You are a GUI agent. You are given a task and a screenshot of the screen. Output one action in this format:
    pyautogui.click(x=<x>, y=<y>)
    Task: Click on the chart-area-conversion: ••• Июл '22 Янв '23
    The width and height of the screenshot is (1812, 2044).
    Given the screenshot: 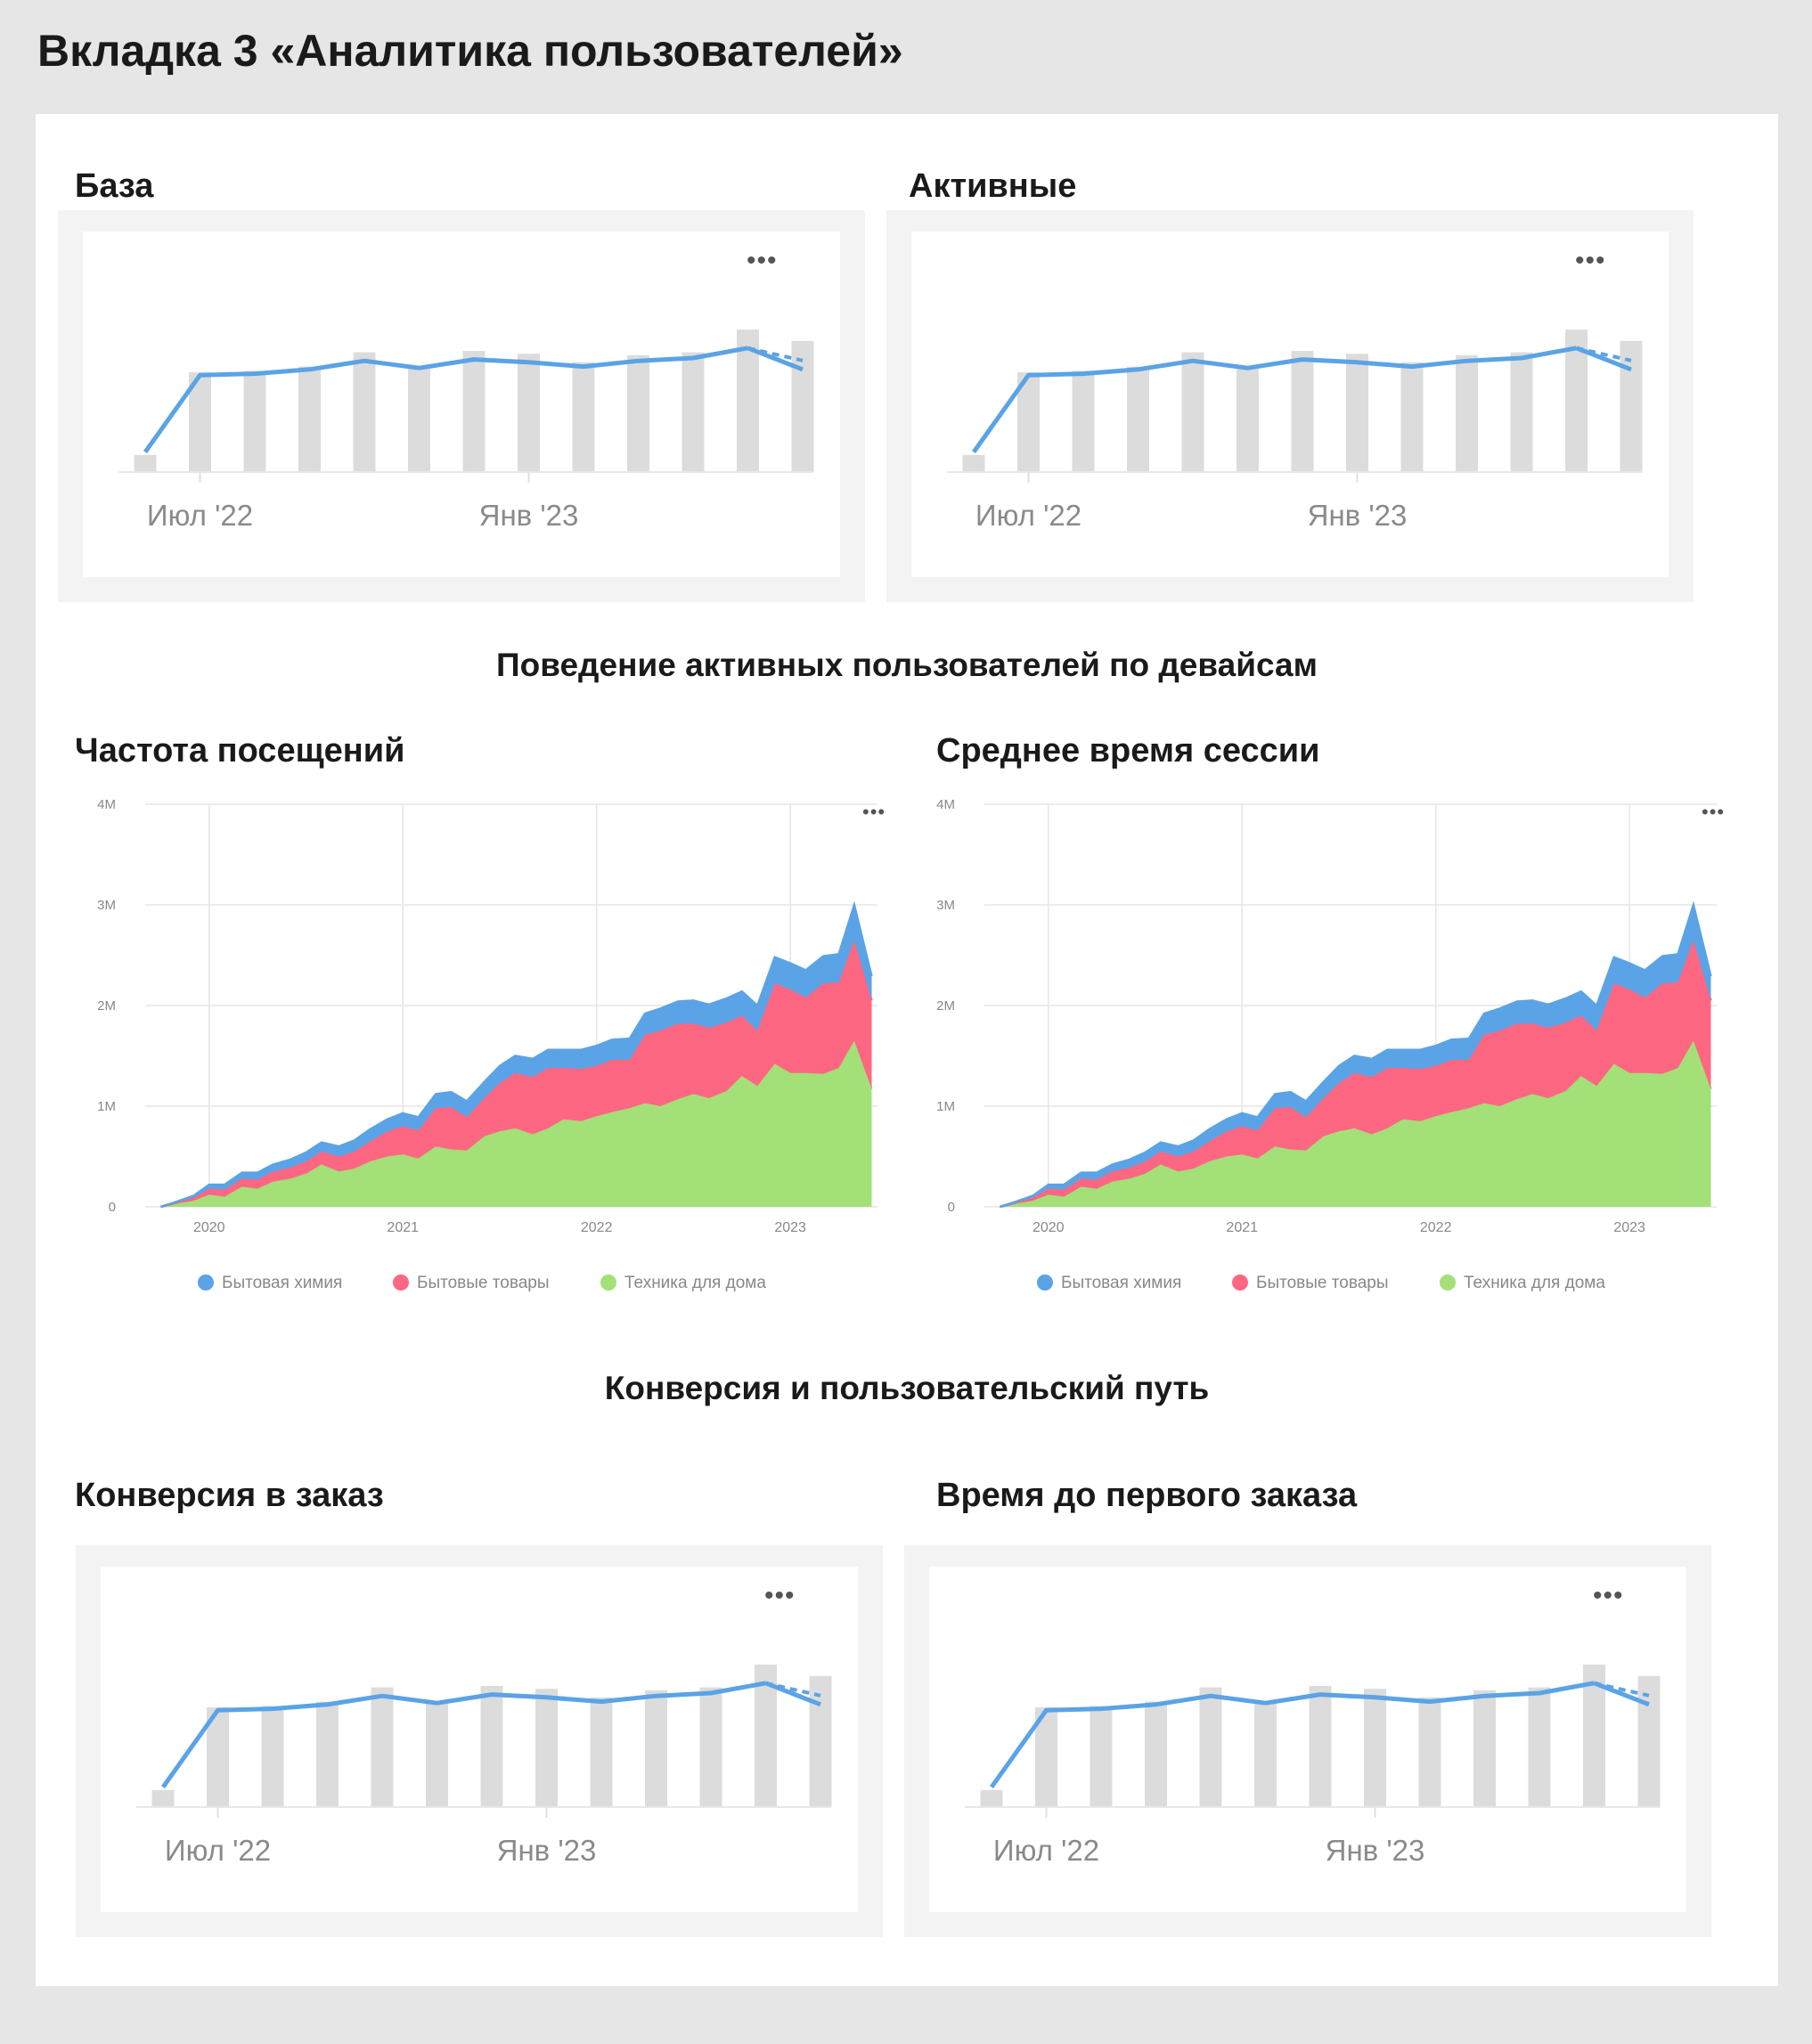 What is the action you would take?
    pyautogui.click(x=479, y=1739)
    